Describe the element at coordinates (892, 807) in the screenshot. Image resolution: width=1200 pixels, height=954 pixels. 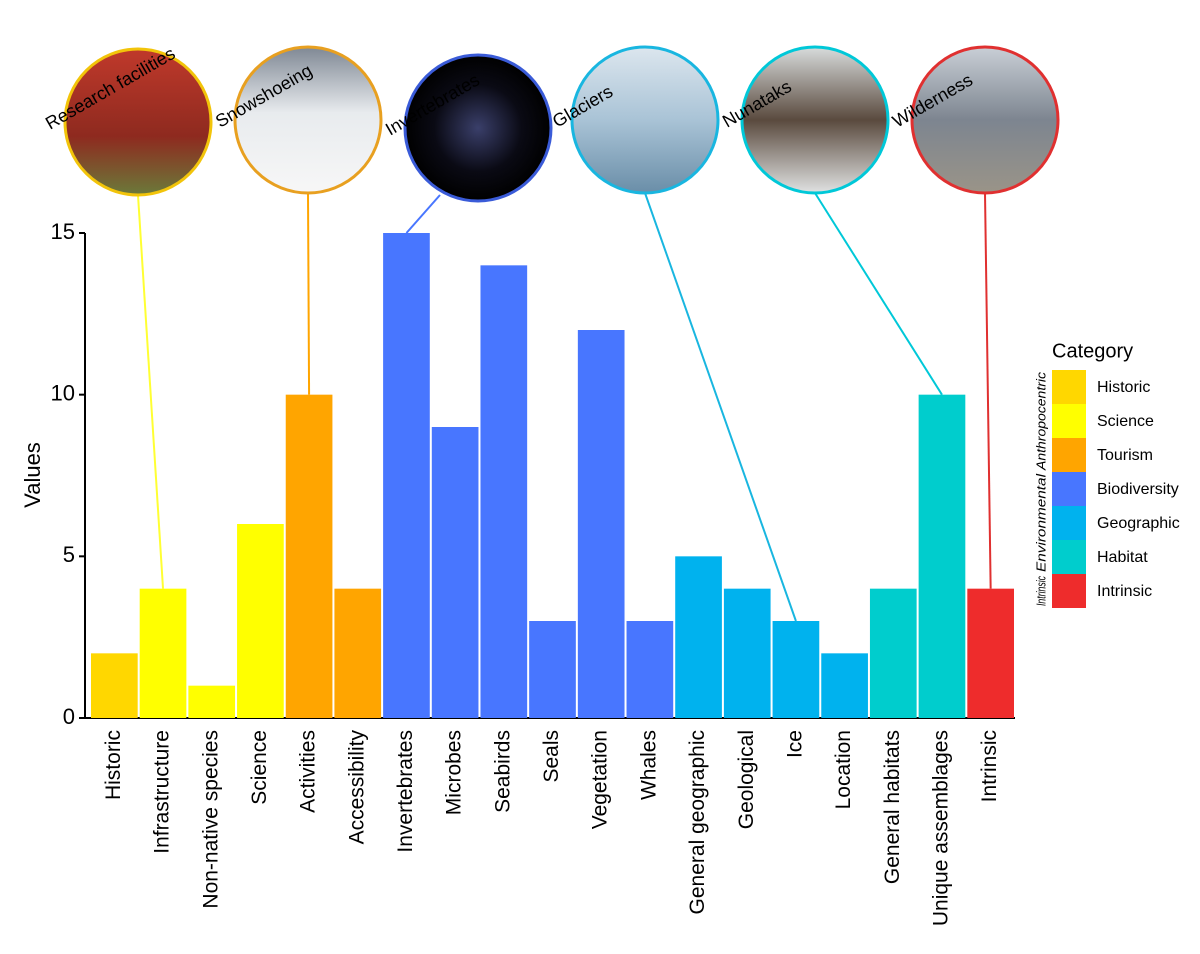
I see `x-tick-label: General habitats` at that location.